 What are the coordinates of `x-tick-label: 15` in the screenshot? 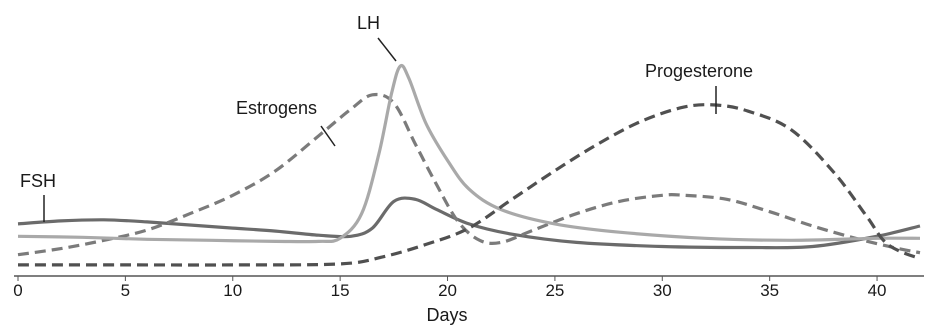 It's located at (340, 290).